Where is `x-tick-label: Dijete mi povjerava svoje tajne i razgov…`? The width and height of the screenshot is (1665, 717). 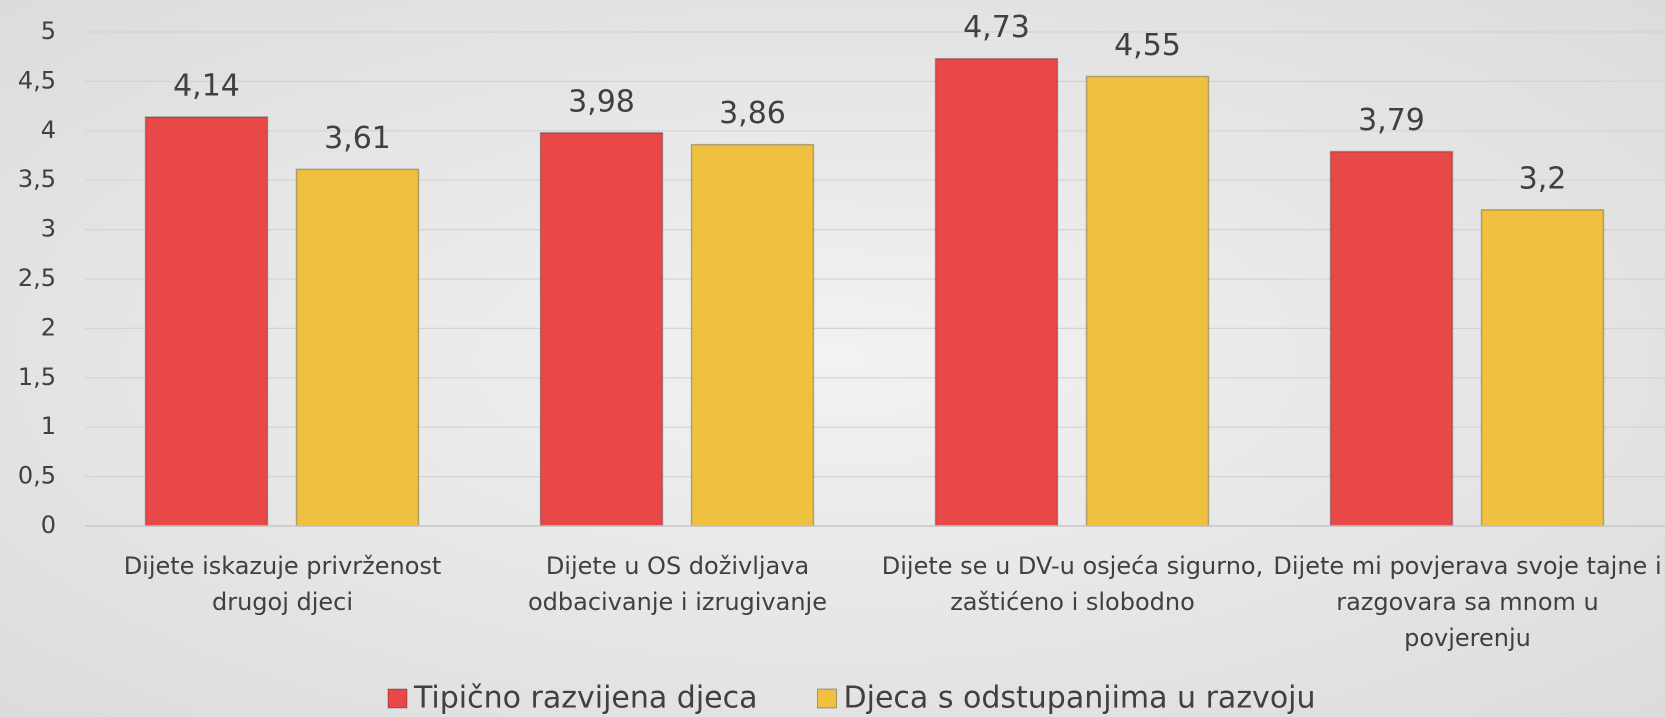 x-tick-label: Dijete mi povjerava svoje tajne i razgov… is located at coordinates (1467, 602).